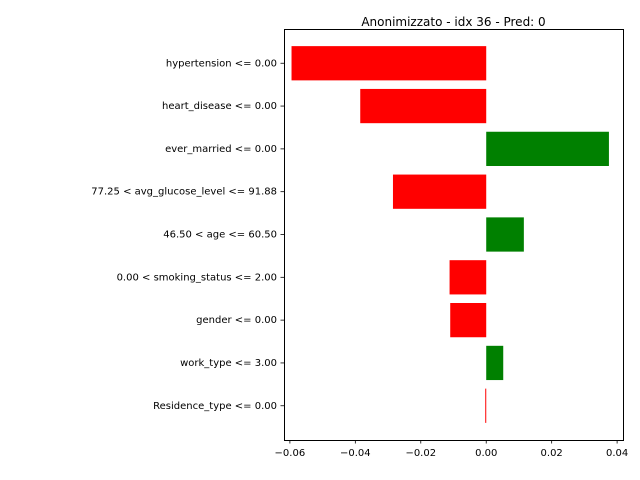 The image size is (640, 480). Describe the element at coordinates (617, 453) in the screenshot. I see `x-tick-label: 0.04` at that location.